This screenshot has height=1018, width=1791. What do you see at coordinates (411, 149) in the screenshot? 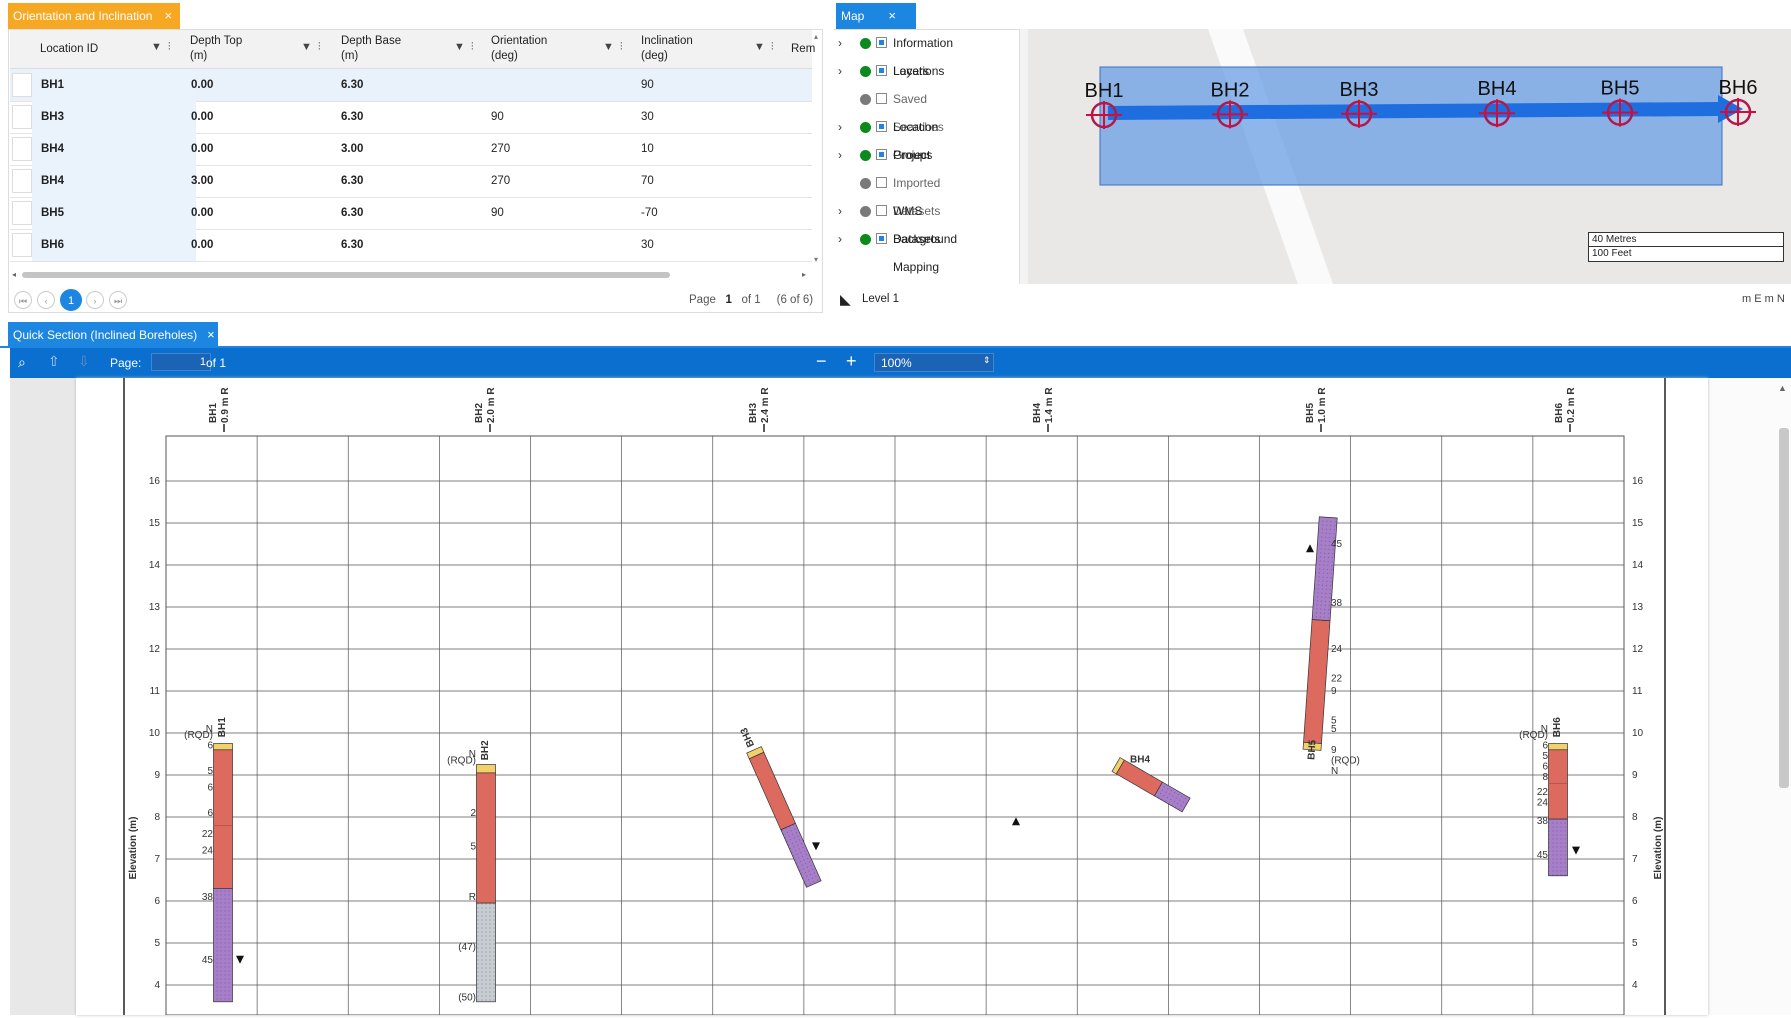
I see `table-row: BH4 0.00 3.00 270 10` at bounding box center [411, 149].